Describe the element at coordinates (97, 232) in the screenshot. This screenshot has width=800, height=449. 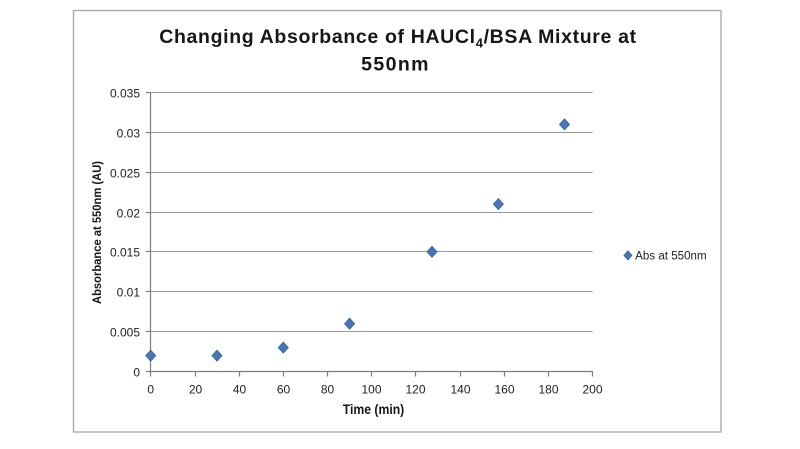
I see `svg-text: Absorbance at 550nm (AU)` at that location.